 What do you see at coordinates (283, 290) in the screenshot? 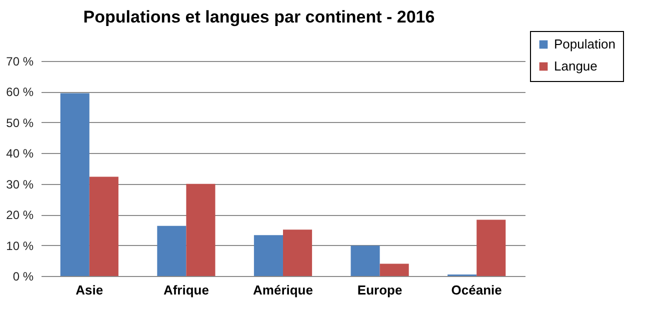
I see `x-tick-label: Amérique` at bounding box center [283, 290].